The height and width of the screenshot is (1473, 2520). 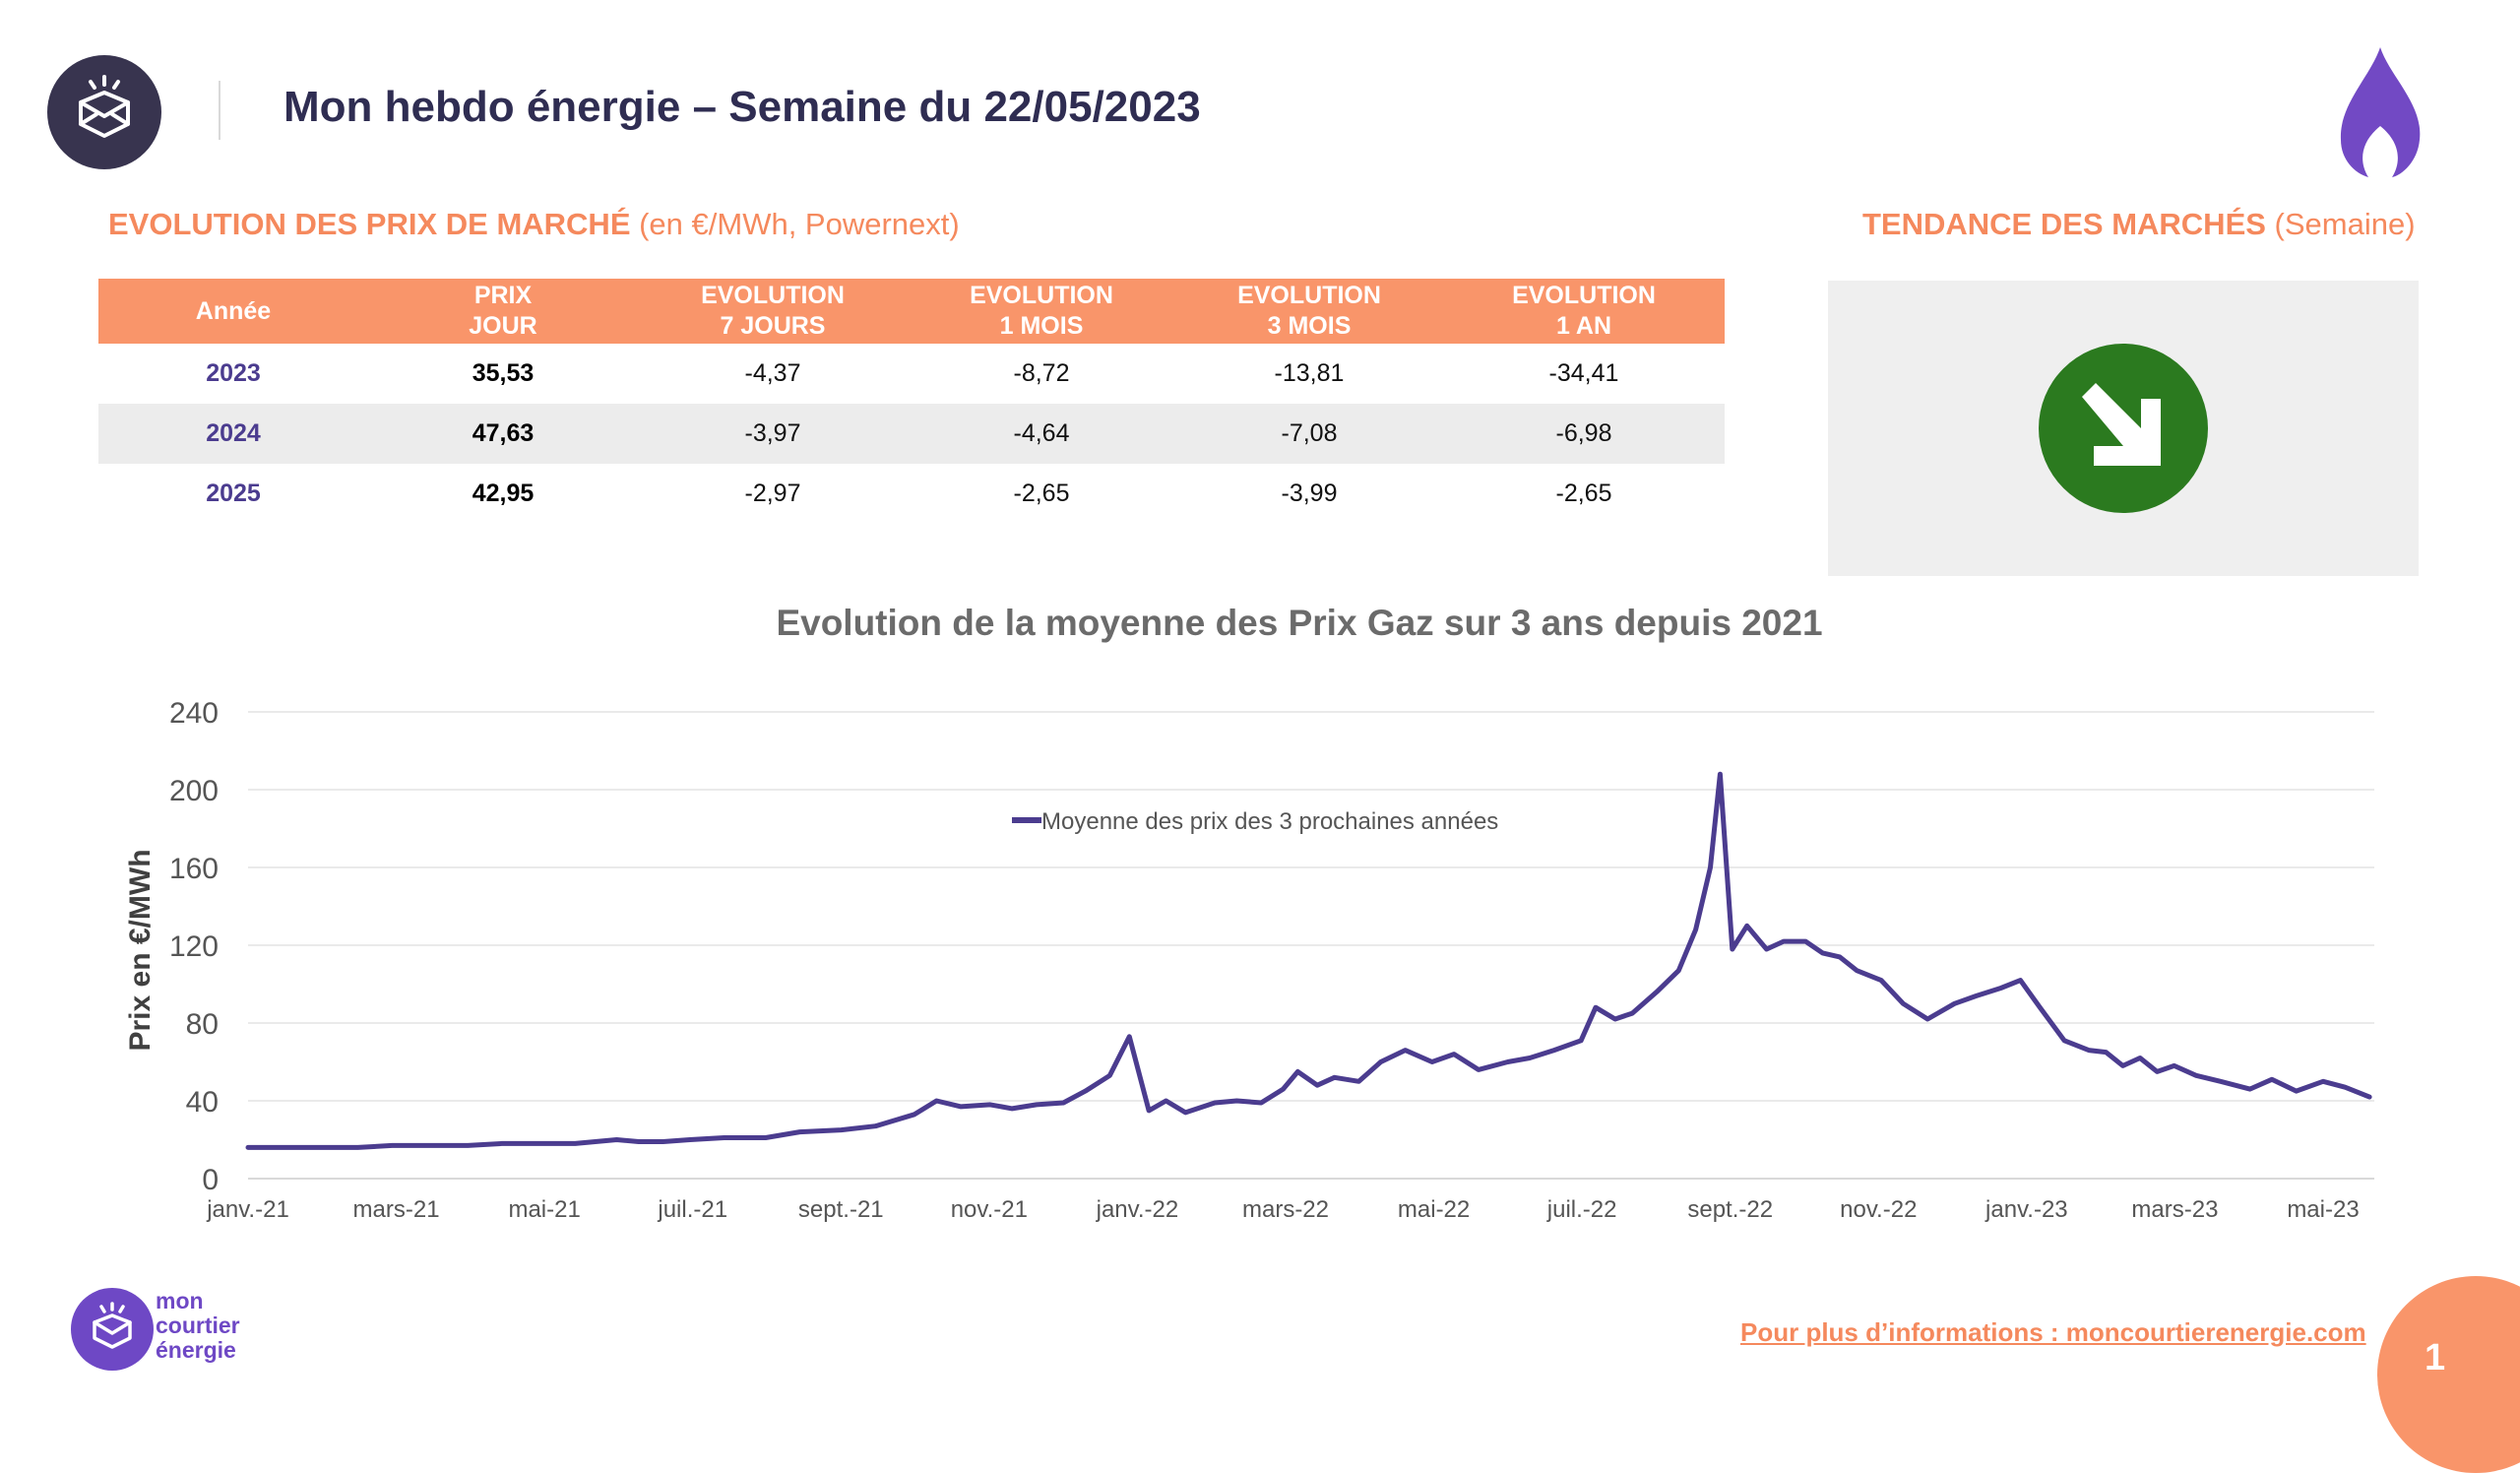 What do you see at coordinates (989, 1209) in the screenshot?
I see `x-tick-label: nov.-21` at bounding box center [989, 1209].